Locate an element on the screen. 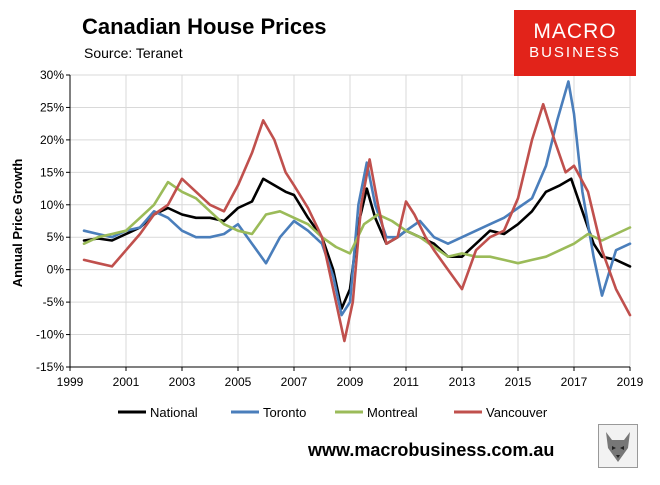 This screenshot has width=660, height=485. macro-business-logo: MACRO BUSINESS is located at coordinates (575, 43).